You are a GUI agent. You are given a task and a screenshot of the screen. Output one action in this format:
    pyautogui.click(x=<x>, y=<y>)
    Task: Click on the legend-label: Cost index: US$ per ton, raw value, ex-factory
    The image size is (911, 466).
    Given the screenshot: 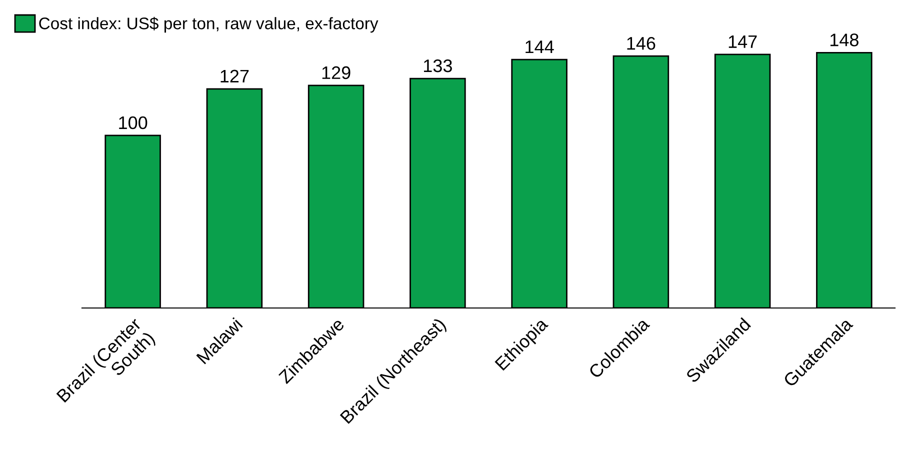 What is the action you would take?
    pyautogui.click(x=208, y=24)
    